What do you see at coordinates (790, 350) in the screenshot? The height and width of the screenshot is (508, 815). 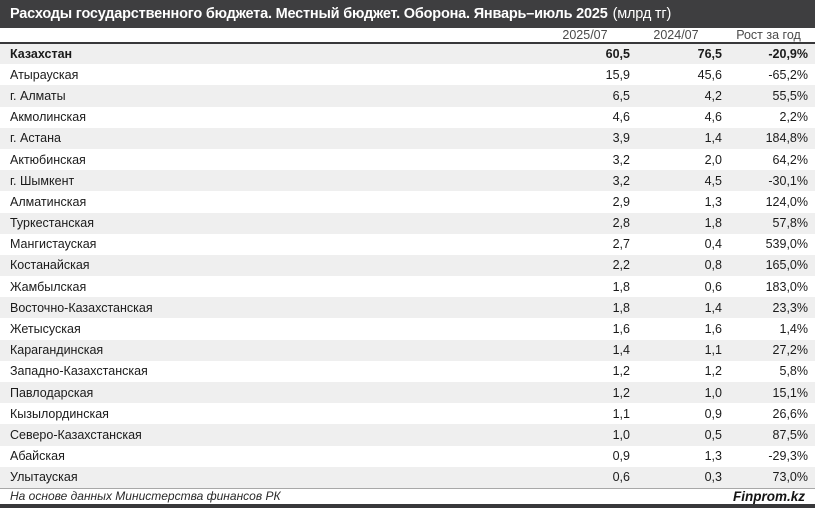 I see `growth-cell: 27,2%` at bounding box center [790, 350].